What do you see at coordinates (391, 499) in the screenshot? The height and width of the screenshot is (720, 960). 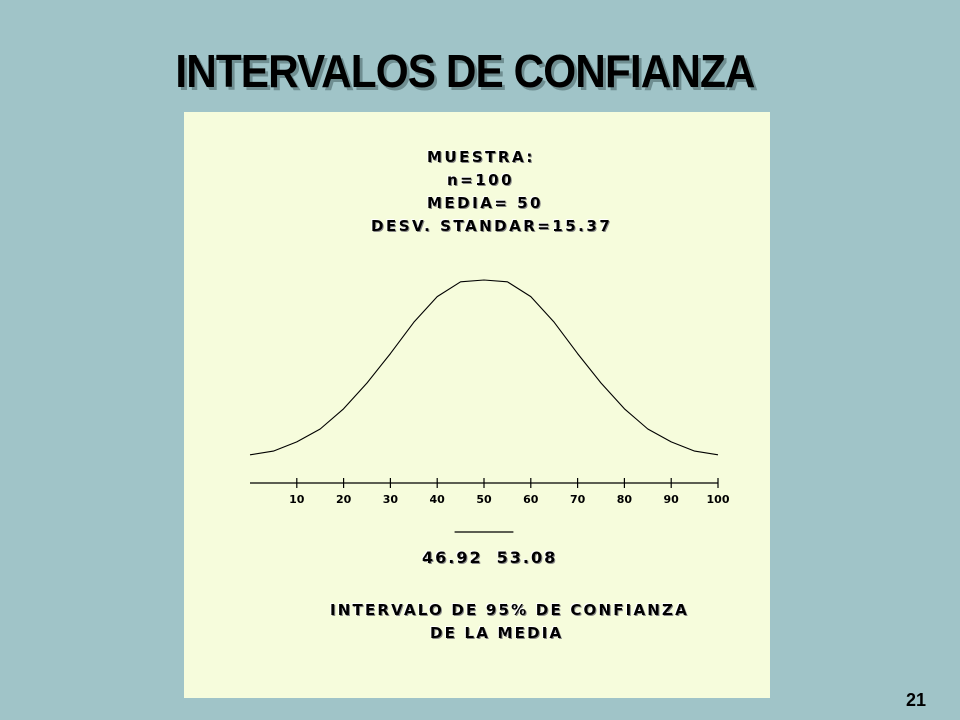 I see `x-tick-label-30: 30` at bounding box center [391, 499].